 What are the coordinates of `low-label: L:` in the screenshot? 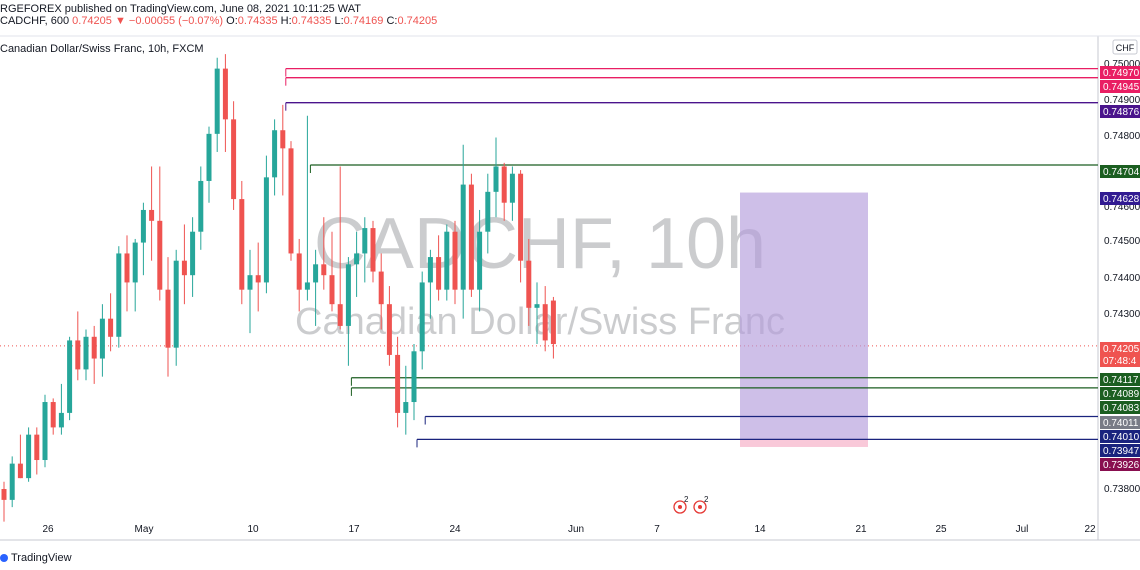 It's located at (339, 21).